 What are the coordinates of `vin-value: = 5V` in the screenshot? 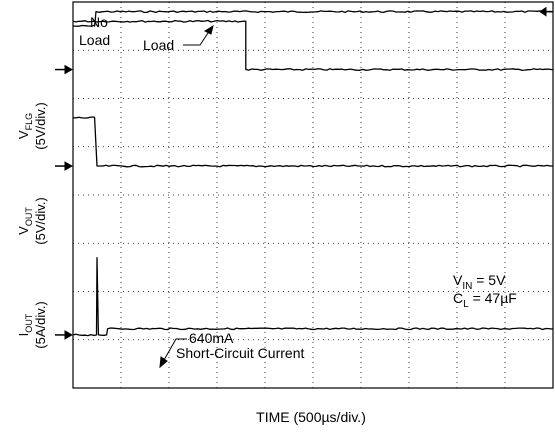 It's located at (489, 280).